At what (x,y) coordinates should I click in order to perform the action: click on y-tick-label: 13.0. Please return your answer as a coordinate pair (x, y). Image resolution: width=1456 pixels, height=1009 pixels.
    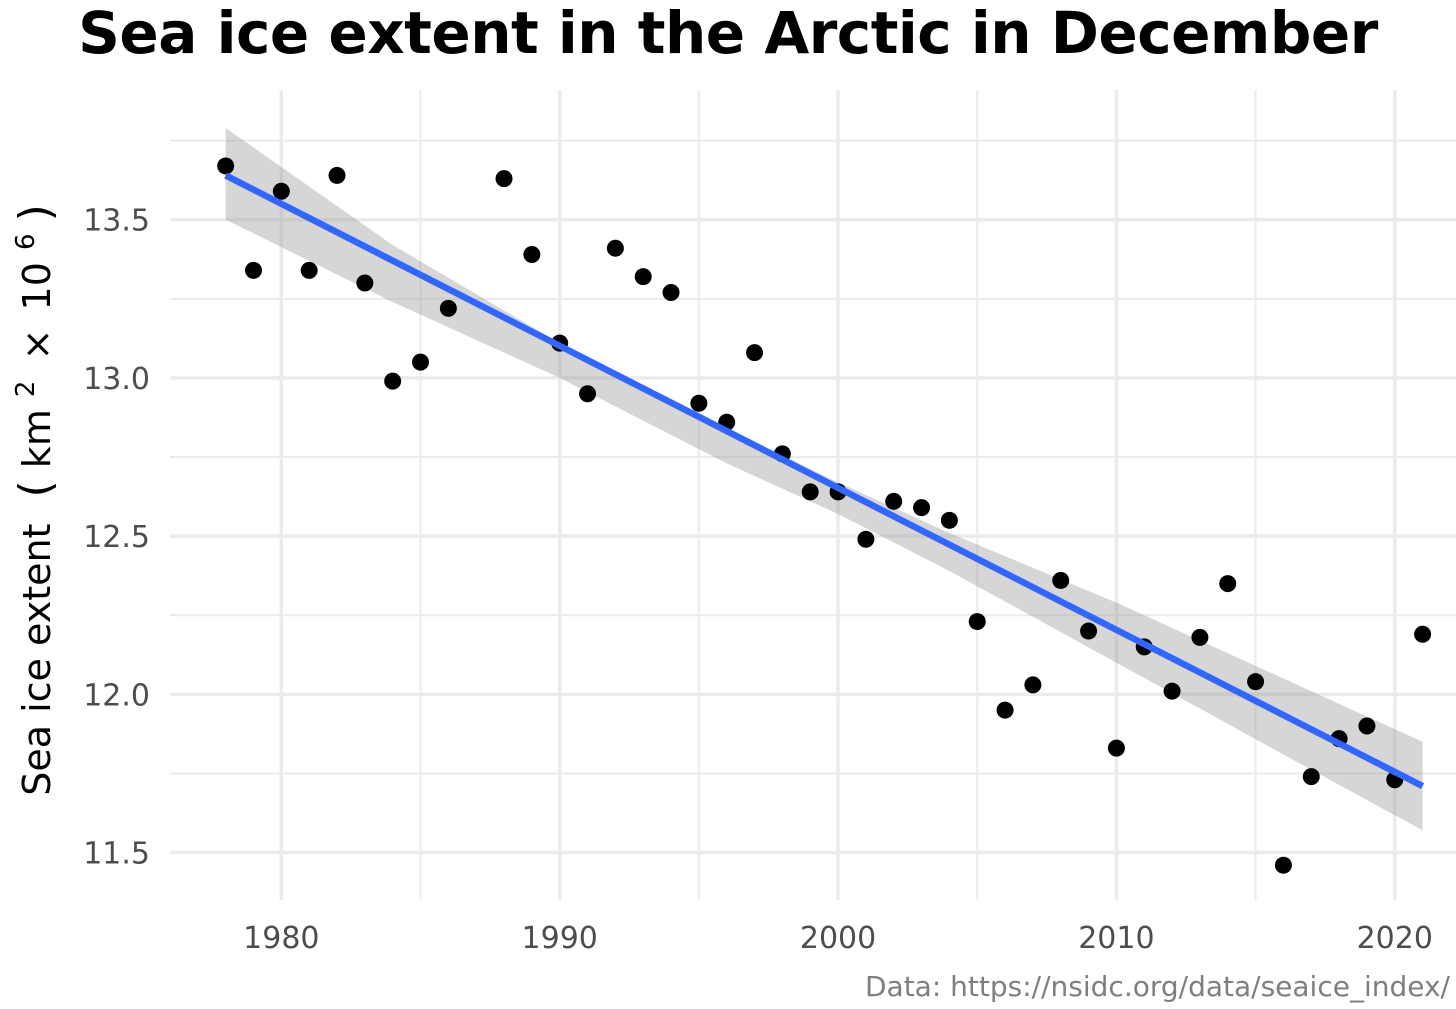
    Looking at the image, I should click on (116, 379).